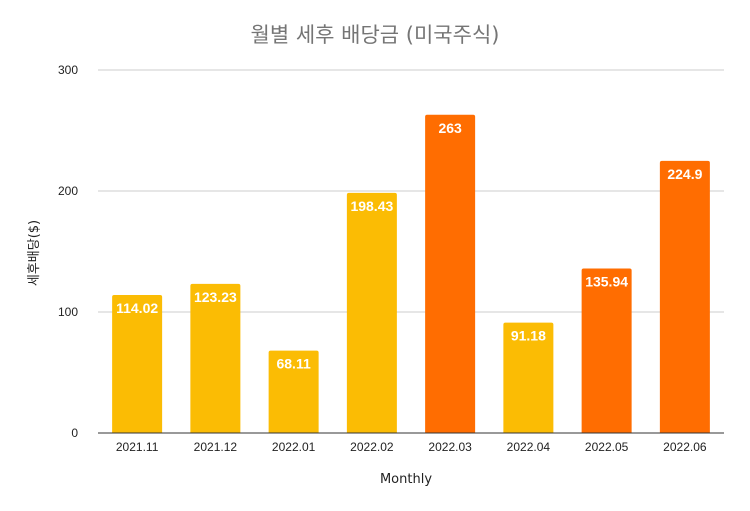 The image size is (750, 511). Describe the element at coordinates (528, 377) in the screenshot. I see `bar-2022.04` at that location.